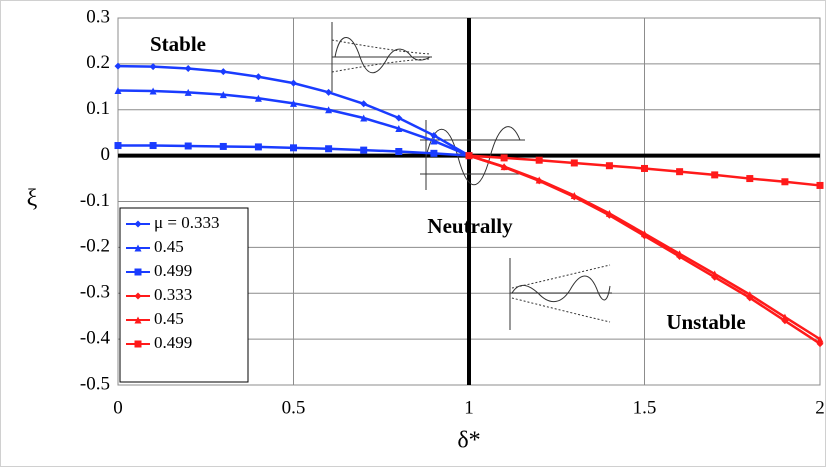  What do you see at coordinates (95, 246) in the screenshot?
I see `y-tick-label: -0.2` at bounding box center [95, 246].